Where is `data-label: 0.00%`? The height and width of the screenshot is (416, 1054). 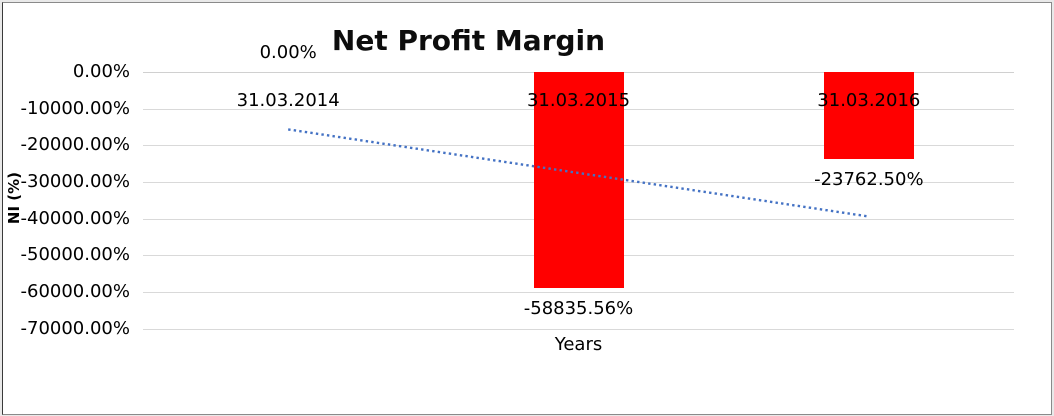 data-label: 0.00% is located at coordinates (288, 52).